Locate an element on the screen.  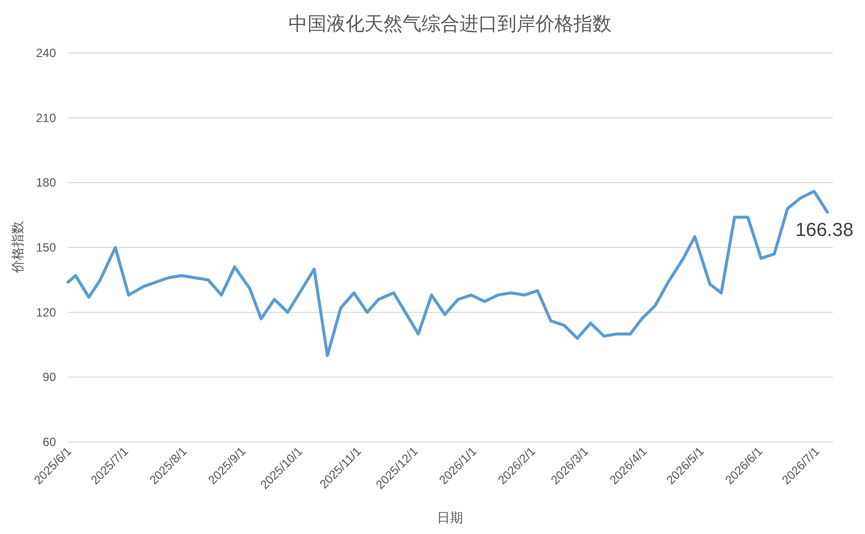
y-tick-label: 210 is located at coordinates (46, 117).